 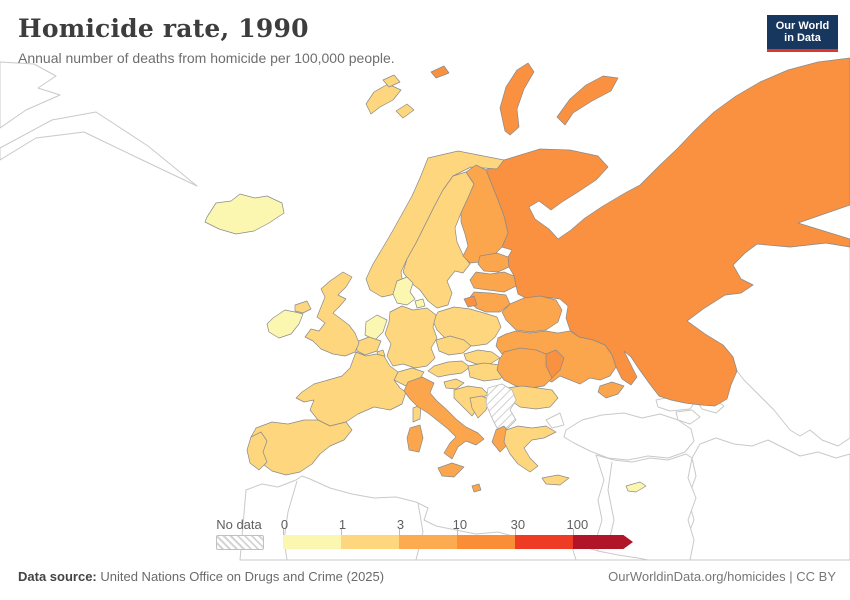 I want to click on legend-tick-label-100: 100, so click(x=577, y=524).